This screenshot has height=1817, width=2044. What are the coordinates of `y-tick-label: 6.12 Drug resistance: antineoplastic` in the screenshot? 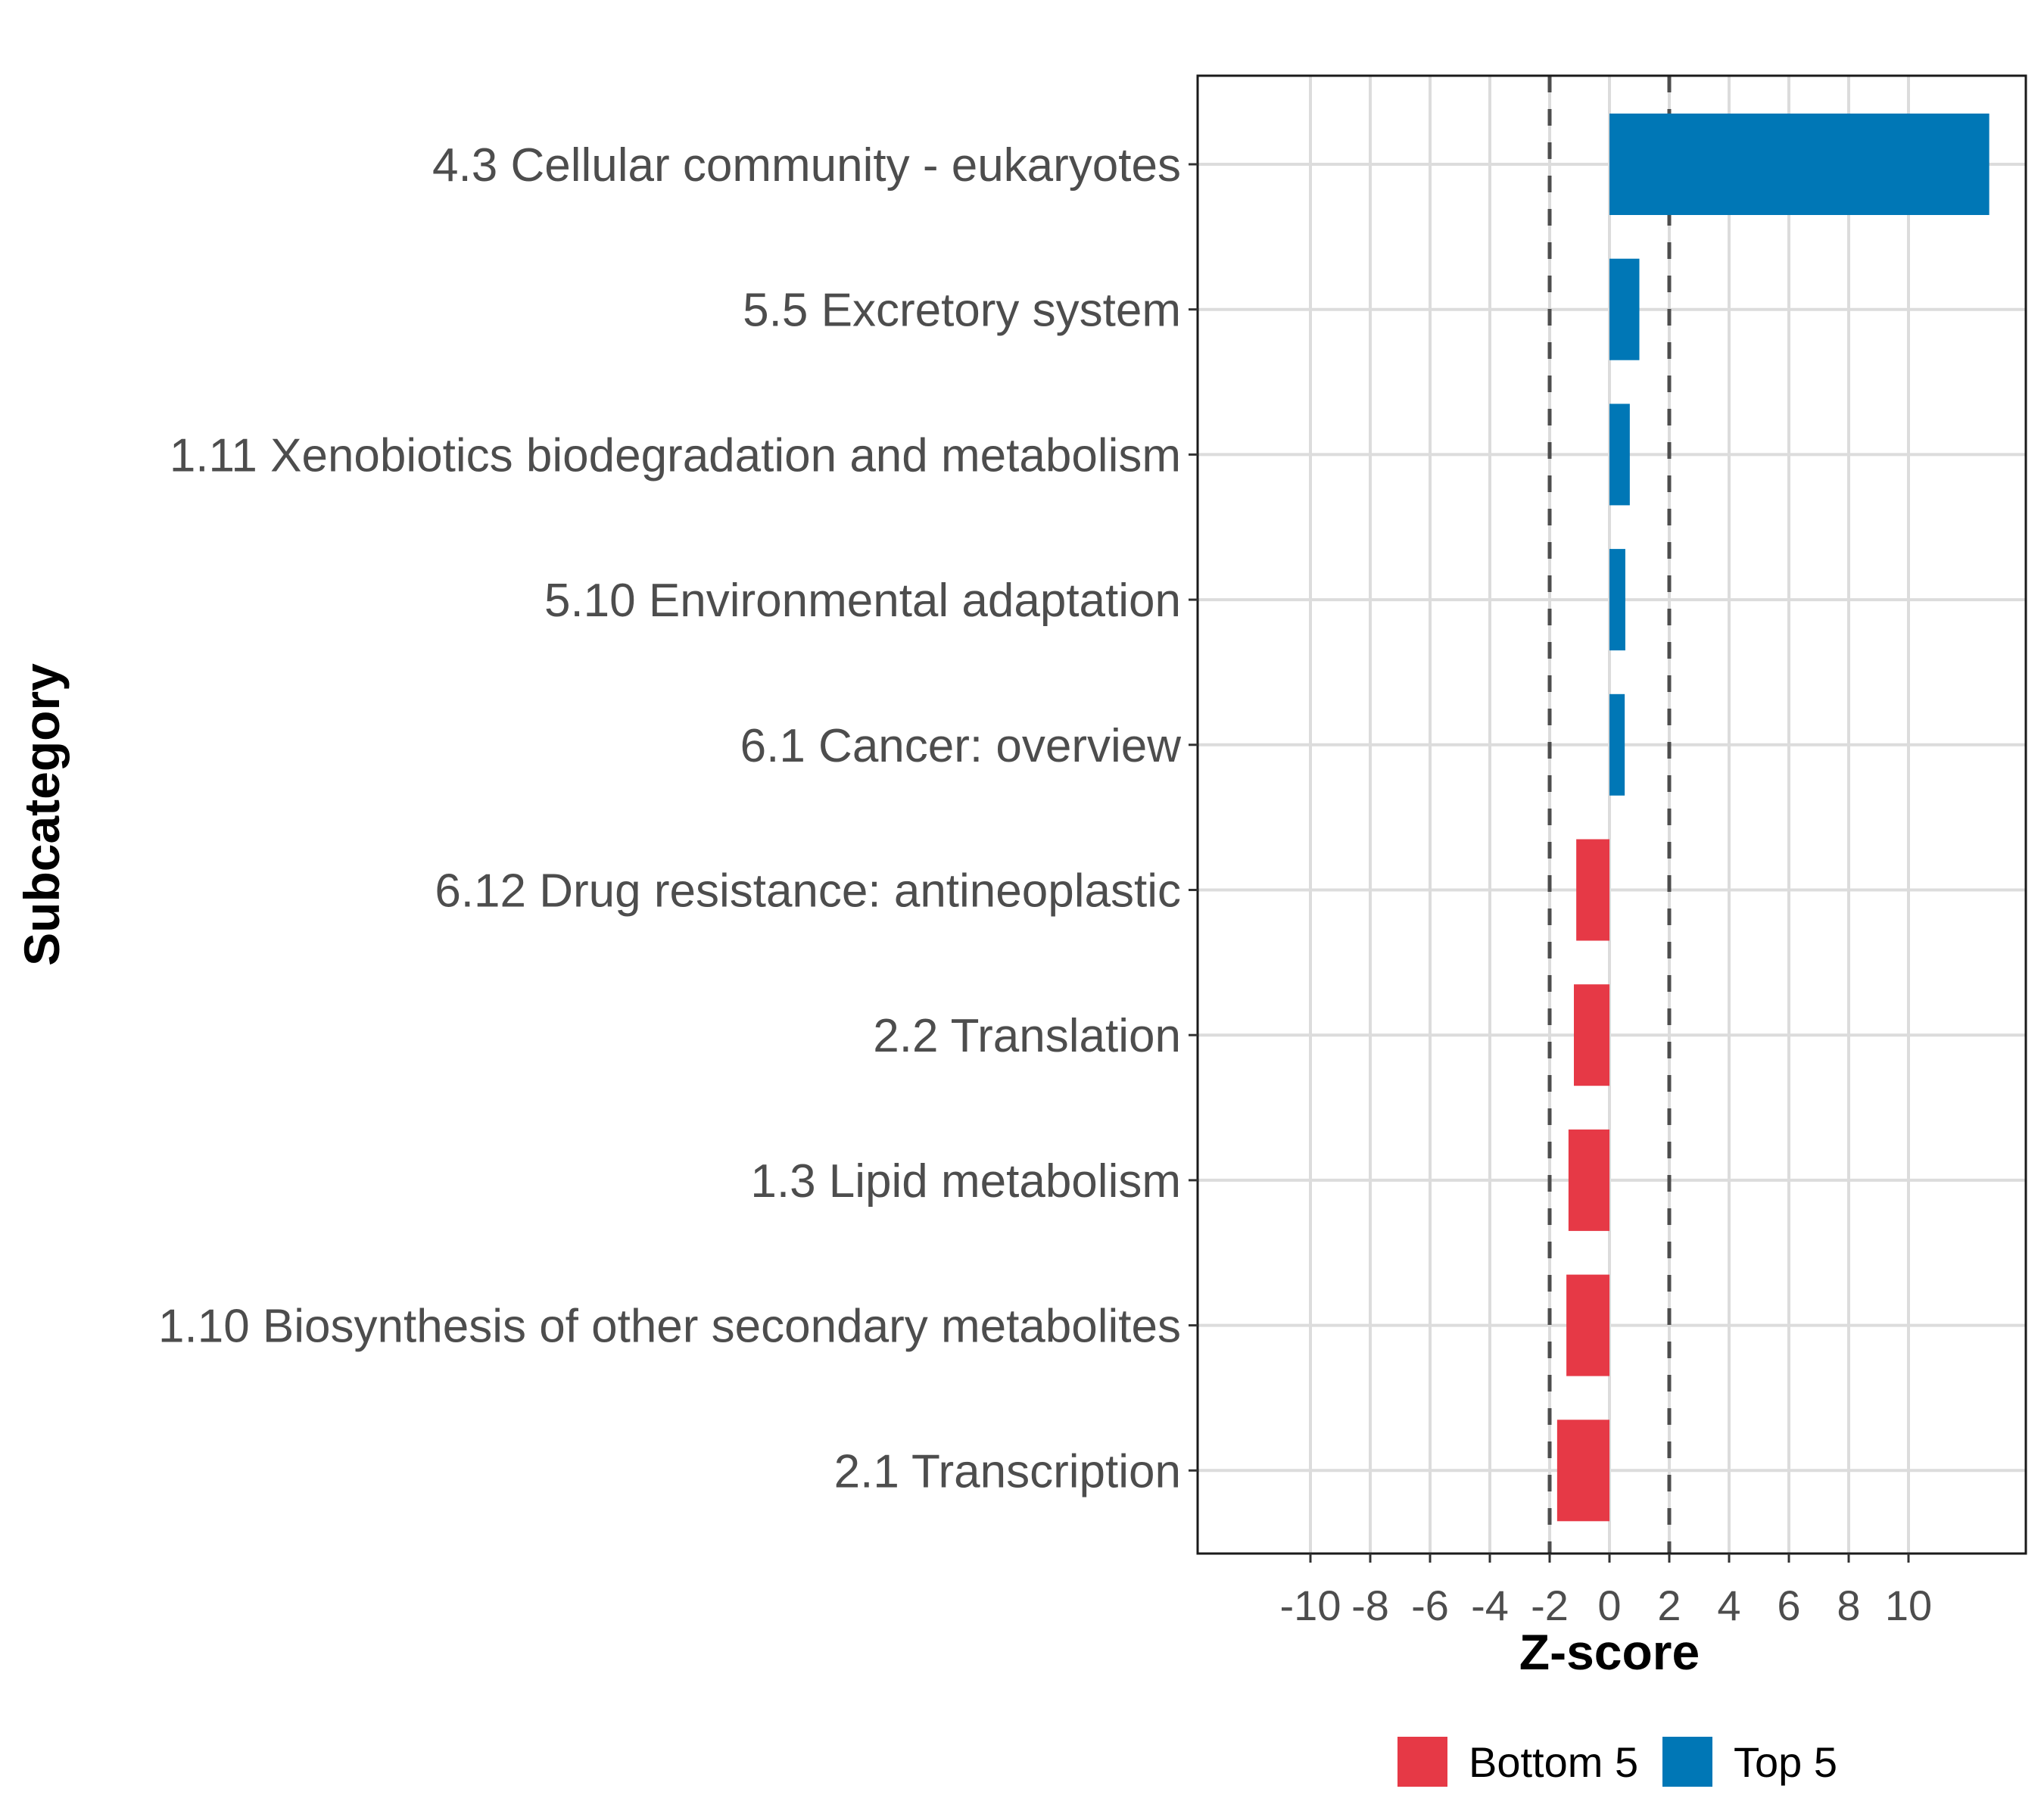 It's located at (808, 891).